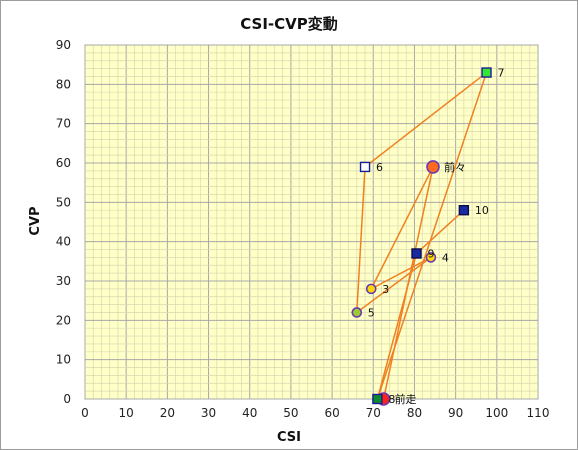  Describe the element at coordinates (249, 413) in the screenshot. I see `x-tick-label: 40` at that location.